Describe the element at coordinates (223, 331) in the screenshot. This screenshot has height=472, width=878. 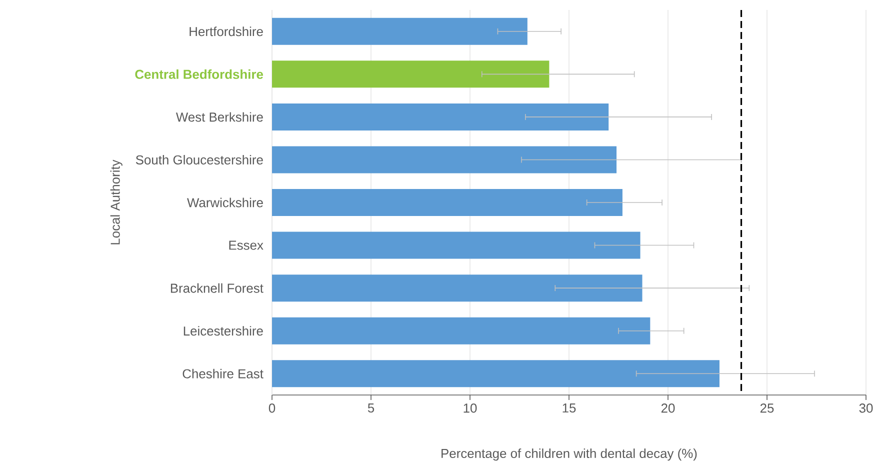
I see `y-tick-label: Leicestershire` at that location.